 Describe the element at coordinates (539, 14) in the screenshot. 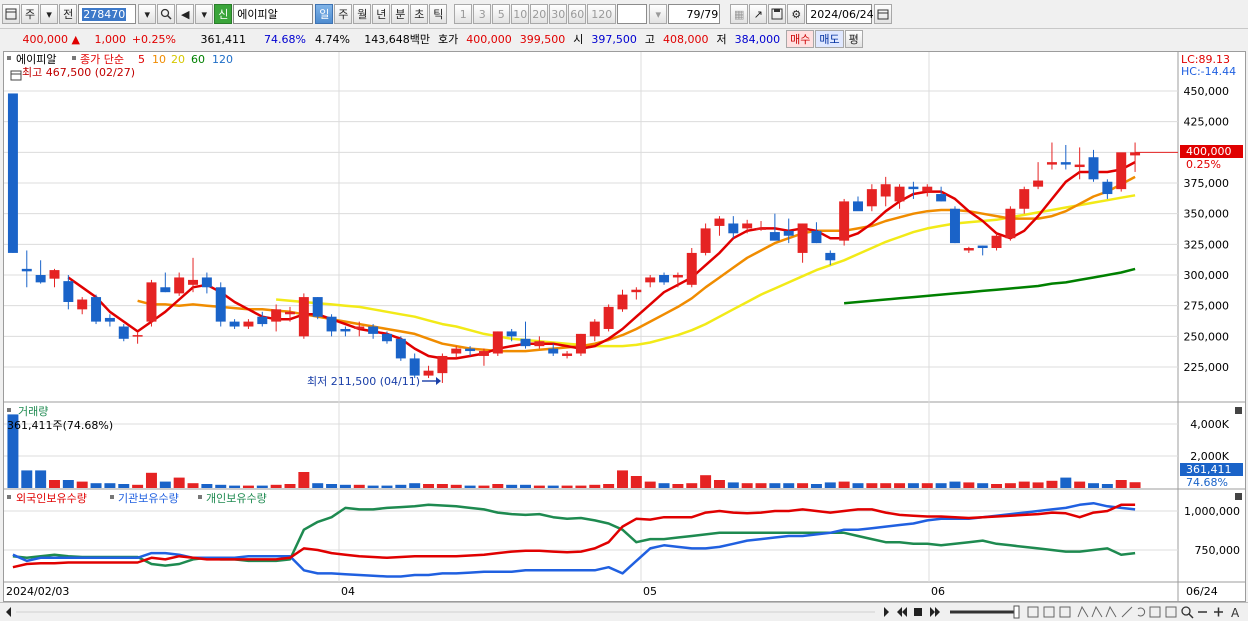

I see `num-button-20: 20` at that location.